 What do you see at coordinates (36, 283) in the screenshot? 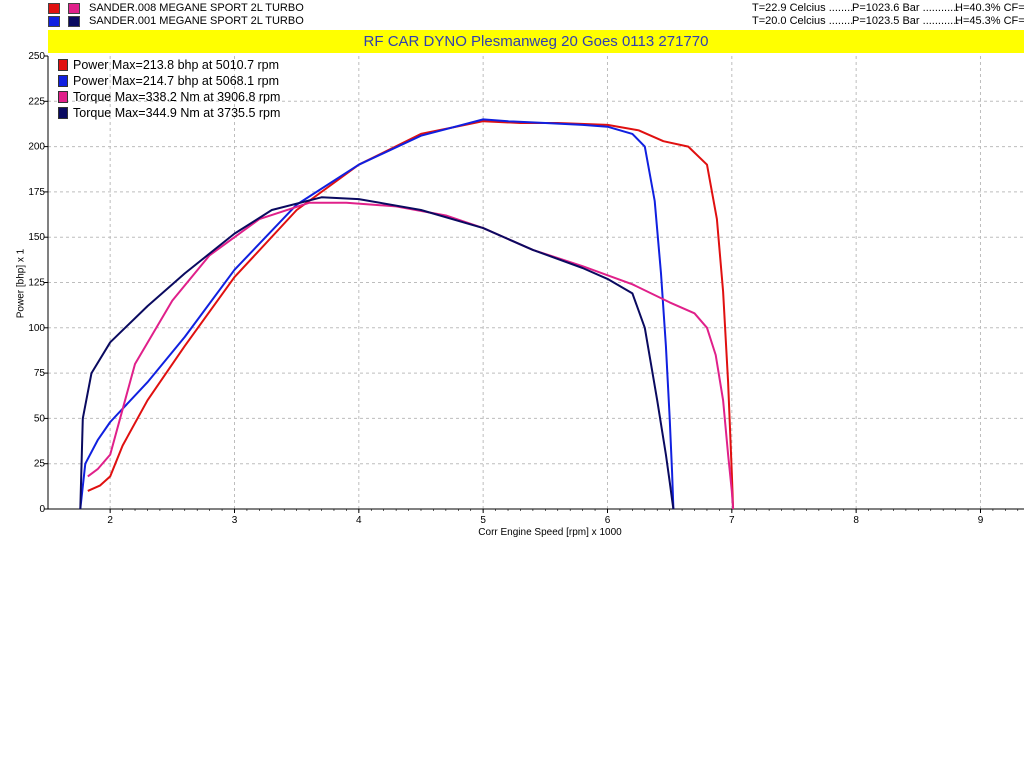
I see `y-tick-label: 125` at bounding box center [36, 283].